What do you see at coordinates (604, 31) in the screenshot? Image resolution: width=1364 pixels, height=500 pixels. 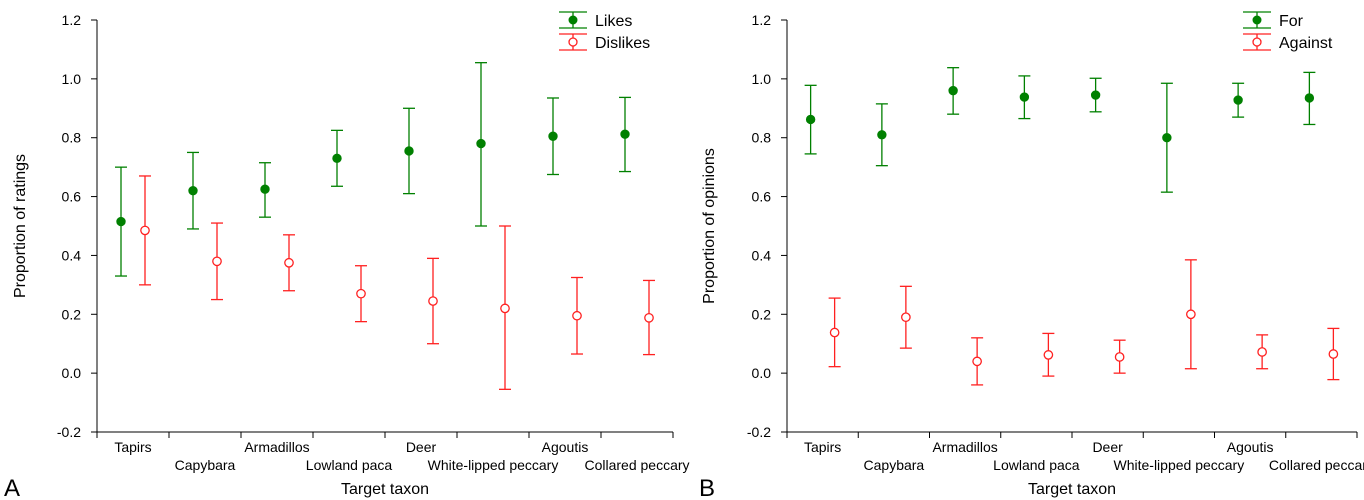 I see `legend: Likes Dislikes` at bounding box center [604, 31].